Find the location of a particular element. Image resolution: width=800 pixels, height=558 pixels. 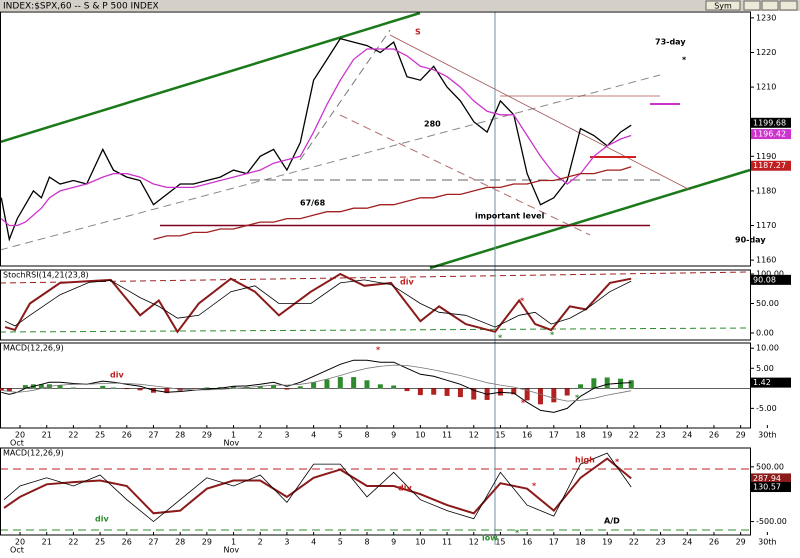

y-tick-label: 50.00 is located at coordinates (767, 303).